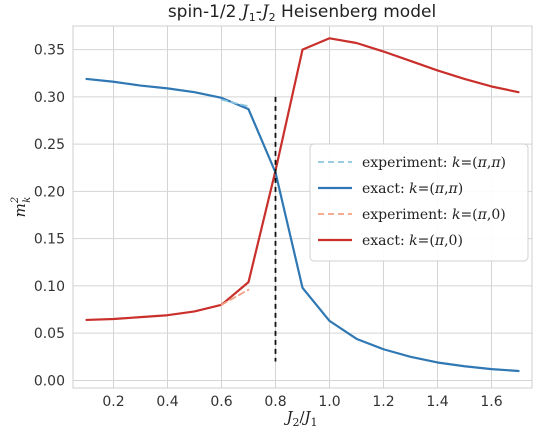  Describe the element at coordinates (434, 163) in the screenshot. I see `legend-label-experiment-pi-pi: experiment: k=(π,π)` at that location.